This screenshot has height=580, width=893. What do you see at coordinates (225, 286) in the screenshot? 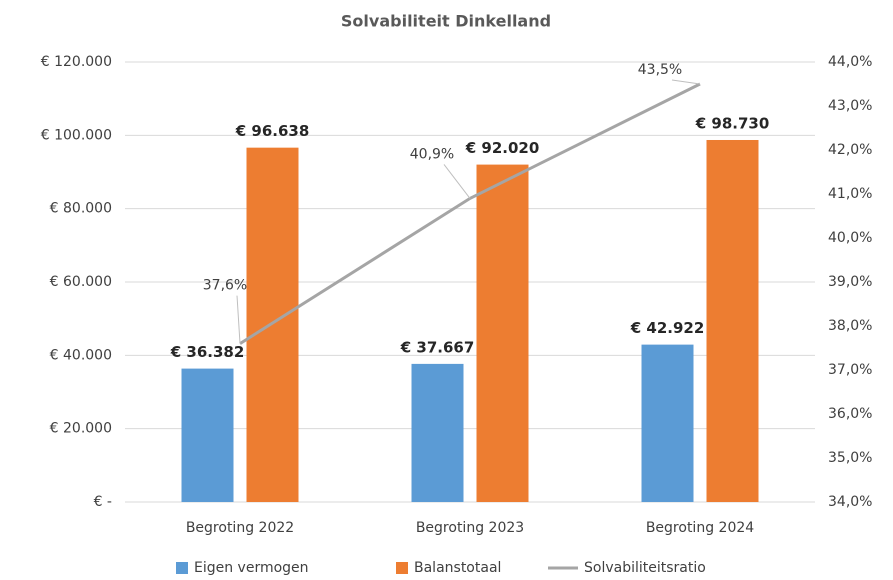
I see `line-value-label: 37,6%` at bounding box center [225, 286].